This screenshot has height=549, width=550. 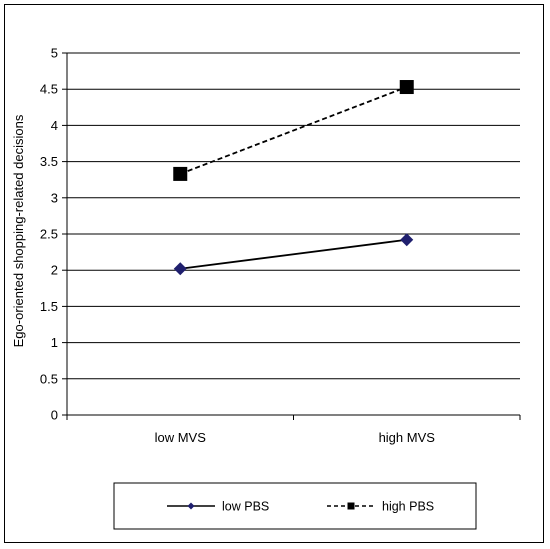 I want to click on y-tick-label: 3, so click(x=54, y=197).